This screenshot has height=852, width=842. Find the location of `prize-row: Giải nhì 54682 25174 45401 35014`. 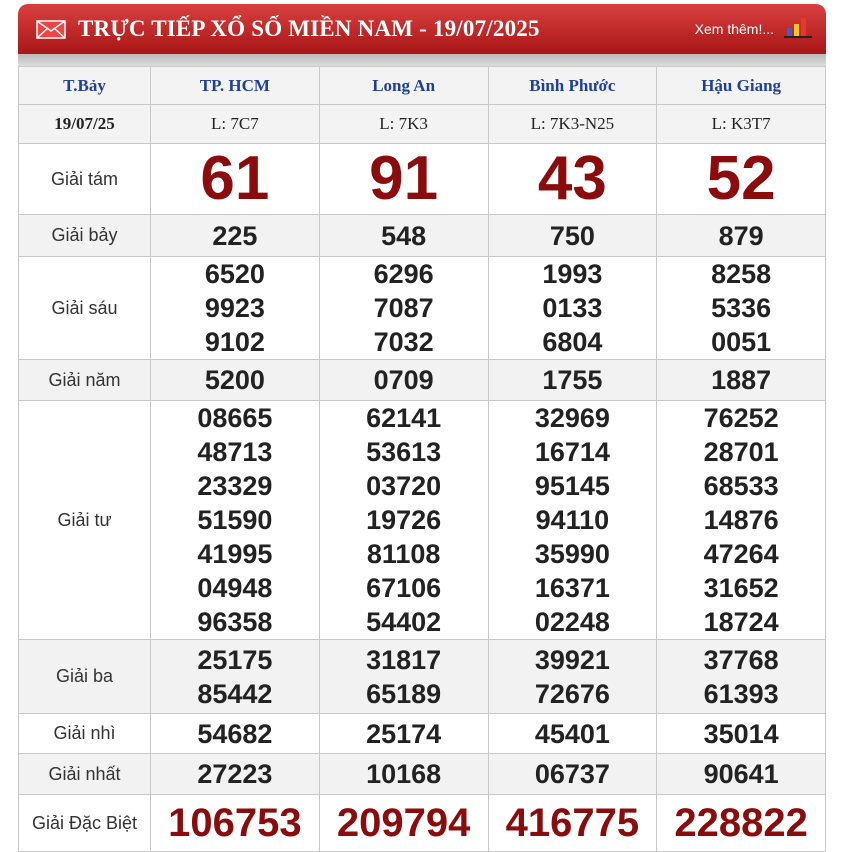

prize-row: Giải nhì 54682 25174 45401 35014 is located at coordinates (422, 733).